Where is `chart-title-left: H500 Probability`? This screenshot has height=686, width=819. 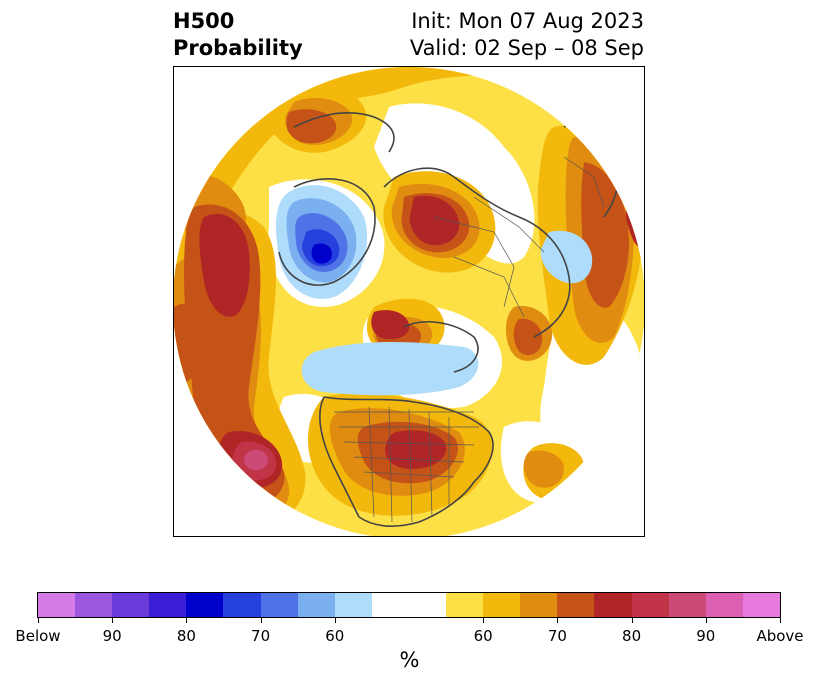 chart-title-left: H500 Probability is located at coordinates (238, 35).